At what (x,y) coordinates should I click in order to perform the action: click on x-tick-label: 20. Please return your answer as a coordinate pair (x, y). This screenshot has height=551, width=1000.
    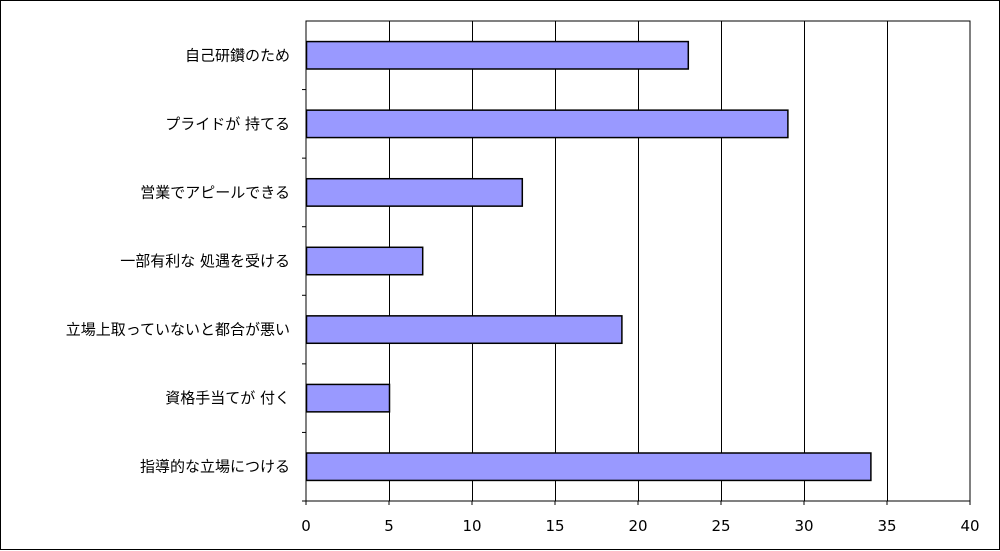
    Looking at the image, I should click on (637, 526).